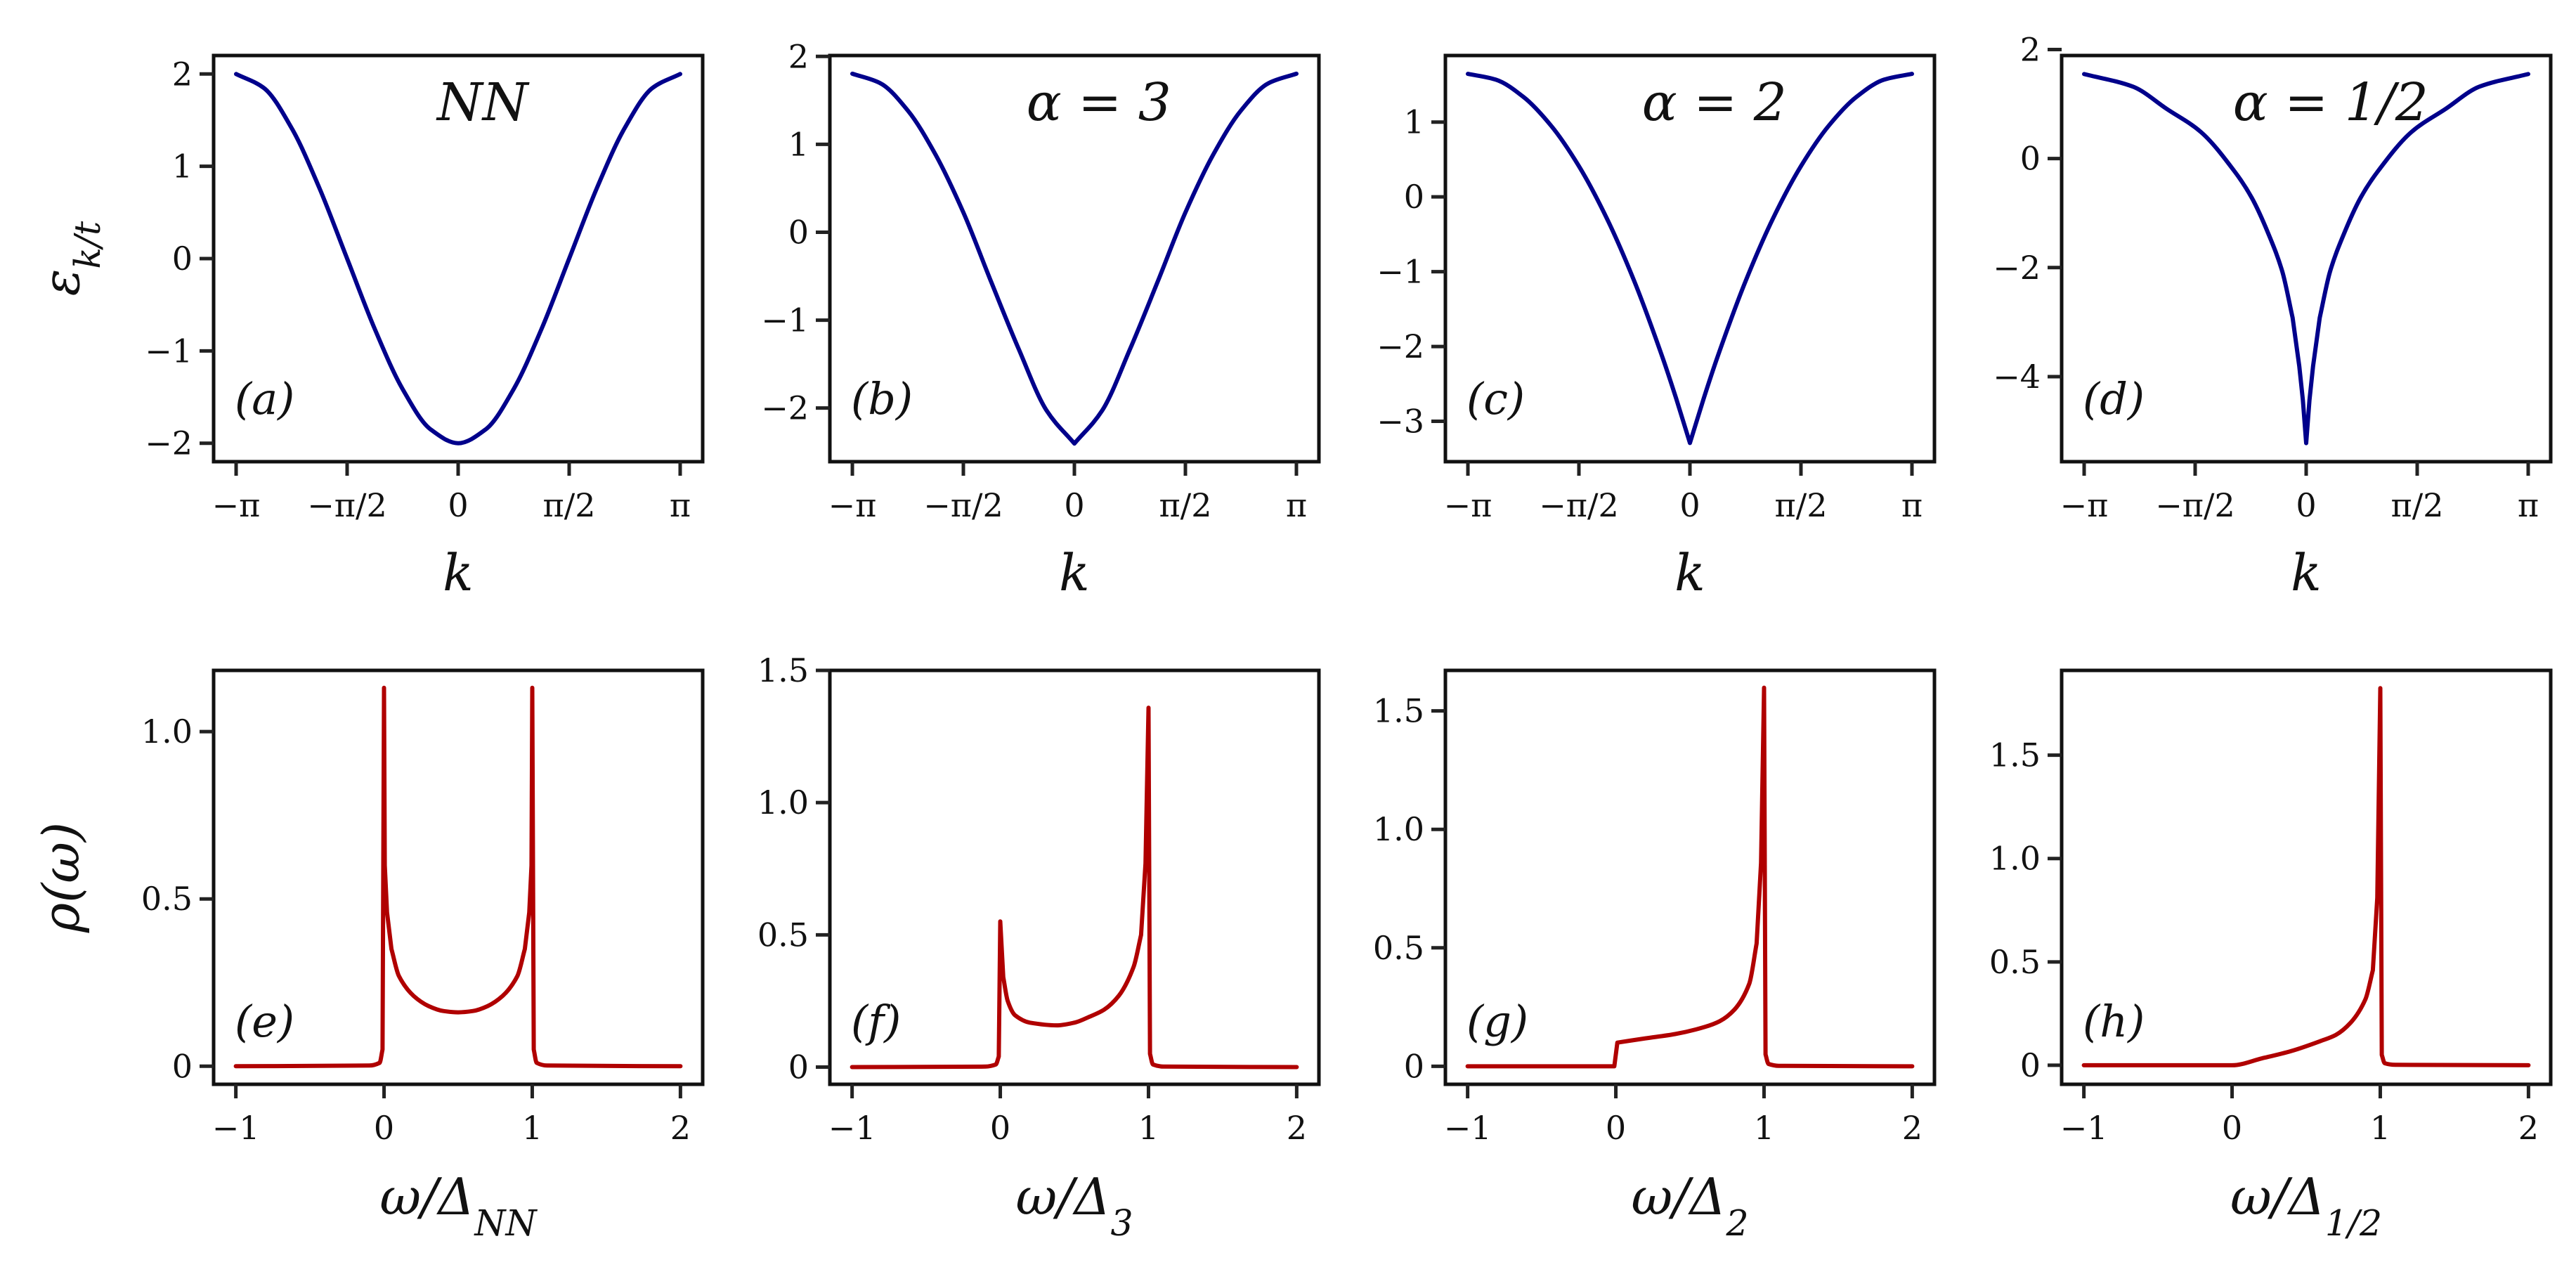 This screenshot has height=1267, width=2576. I want to click on y-tick-label: −3, so click(1400, 422).